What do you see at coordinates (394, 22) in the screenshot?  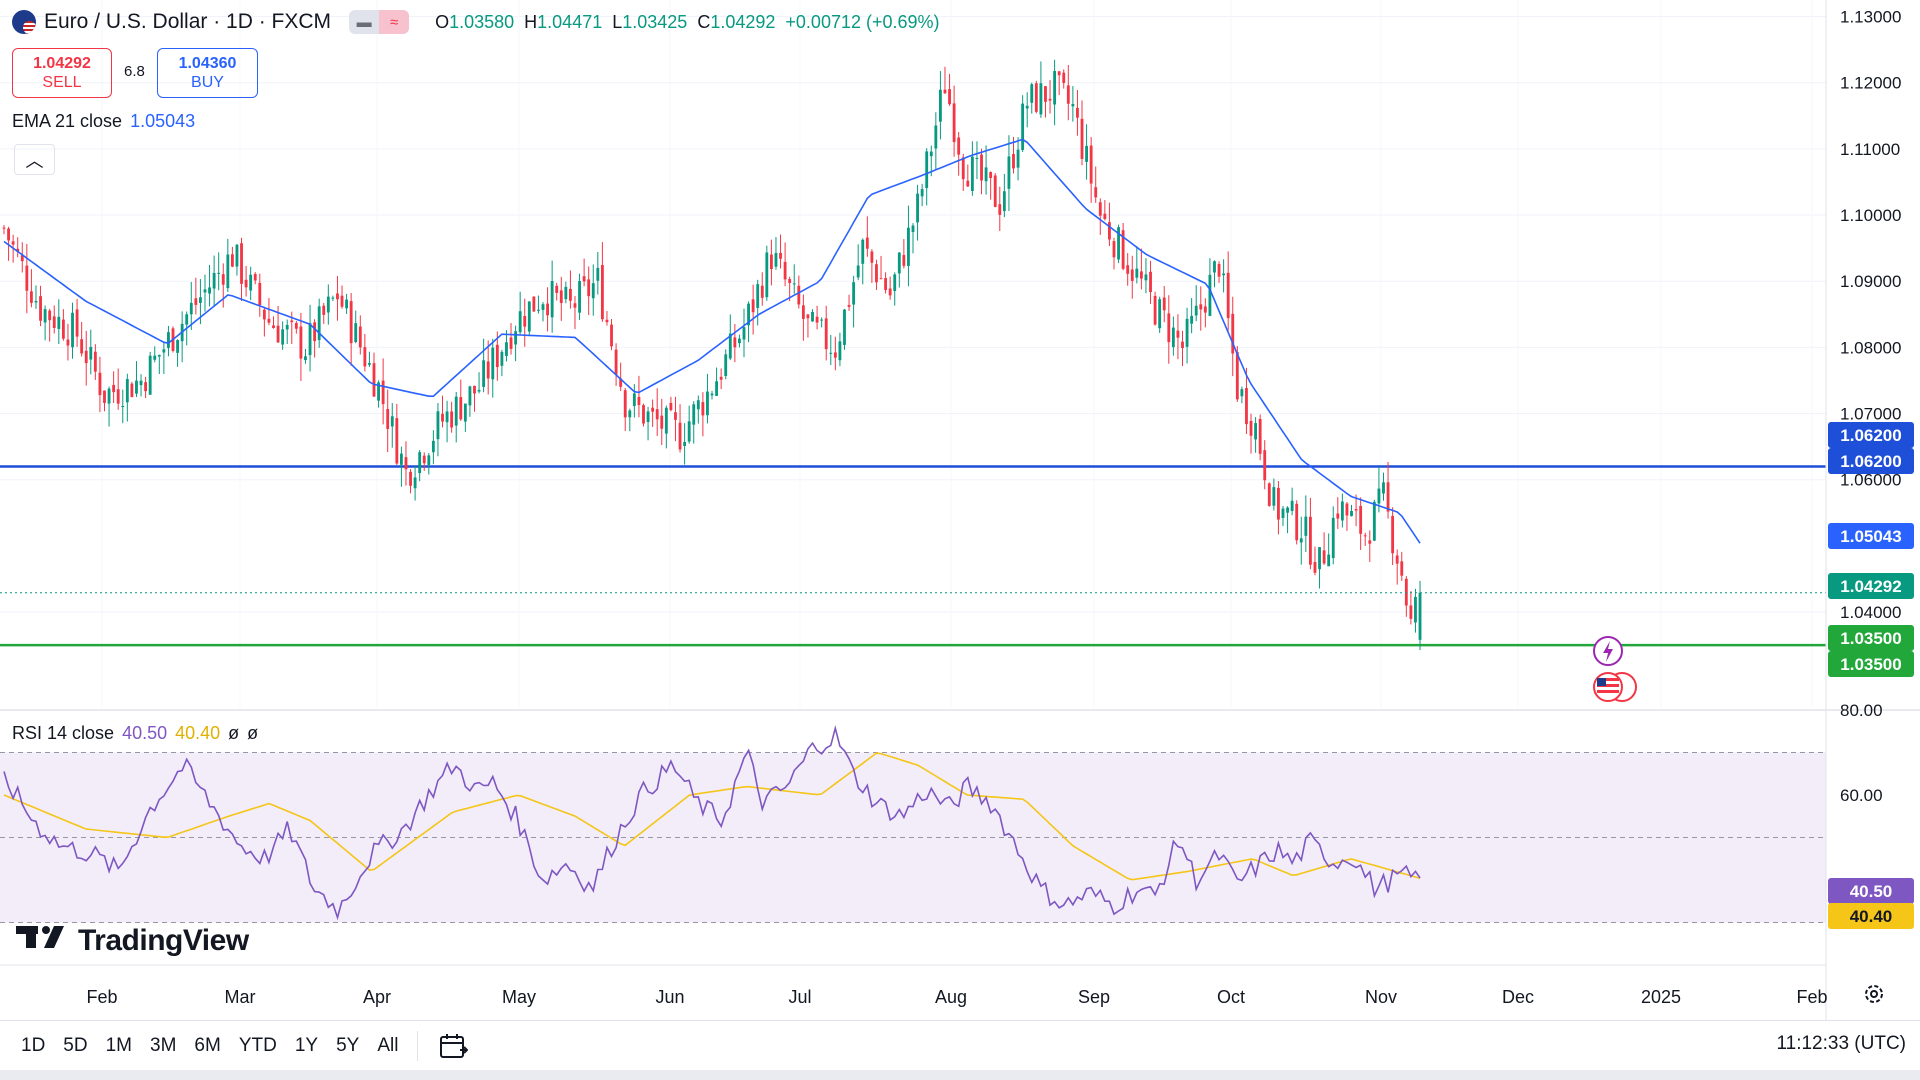 I see `wave-icon: ≈` at bounding box center [394, 22].